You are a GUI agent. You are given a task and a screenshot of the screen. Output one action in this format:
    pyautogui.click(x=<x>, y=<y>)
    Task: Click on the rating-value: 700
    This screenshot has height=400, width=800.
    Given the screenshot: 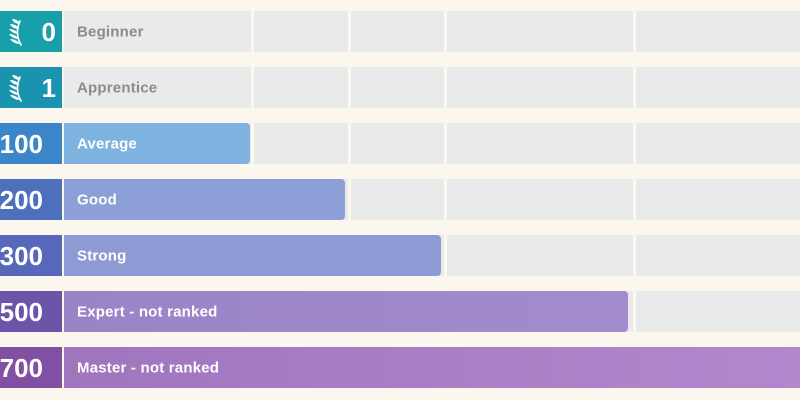 What is the action you would take?
    pyautogui.click(x=21, y=367)
    